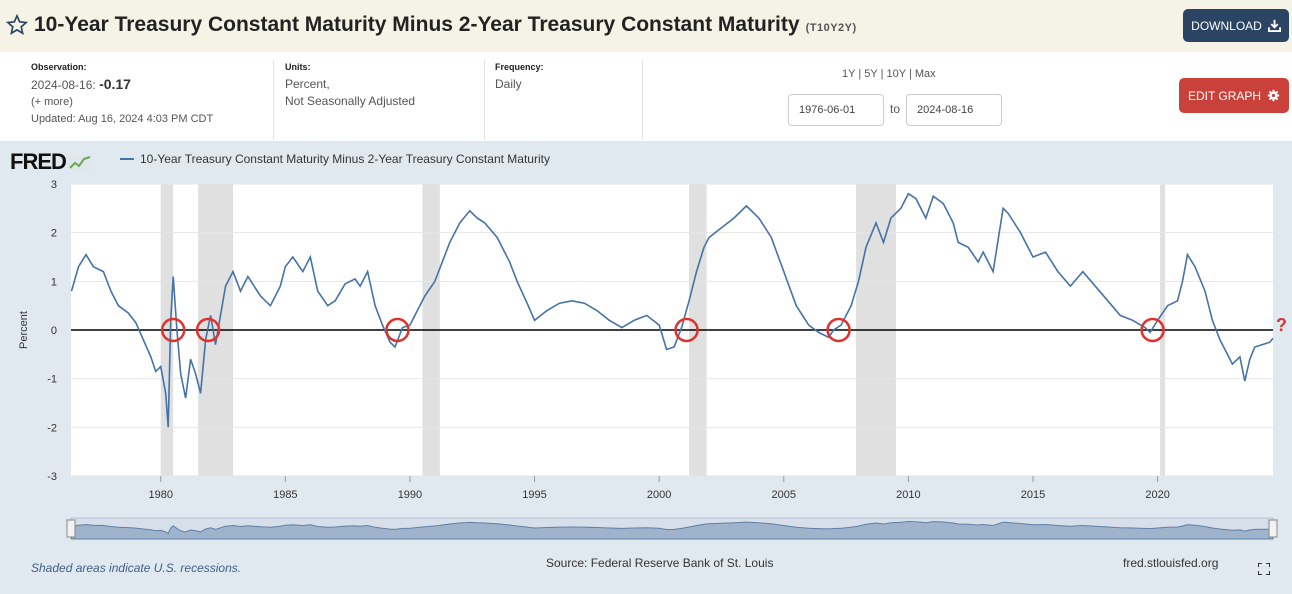  Describe the element at coordinates (71, 528) in the screenshot. I see `navigator-handle-left` at that location.